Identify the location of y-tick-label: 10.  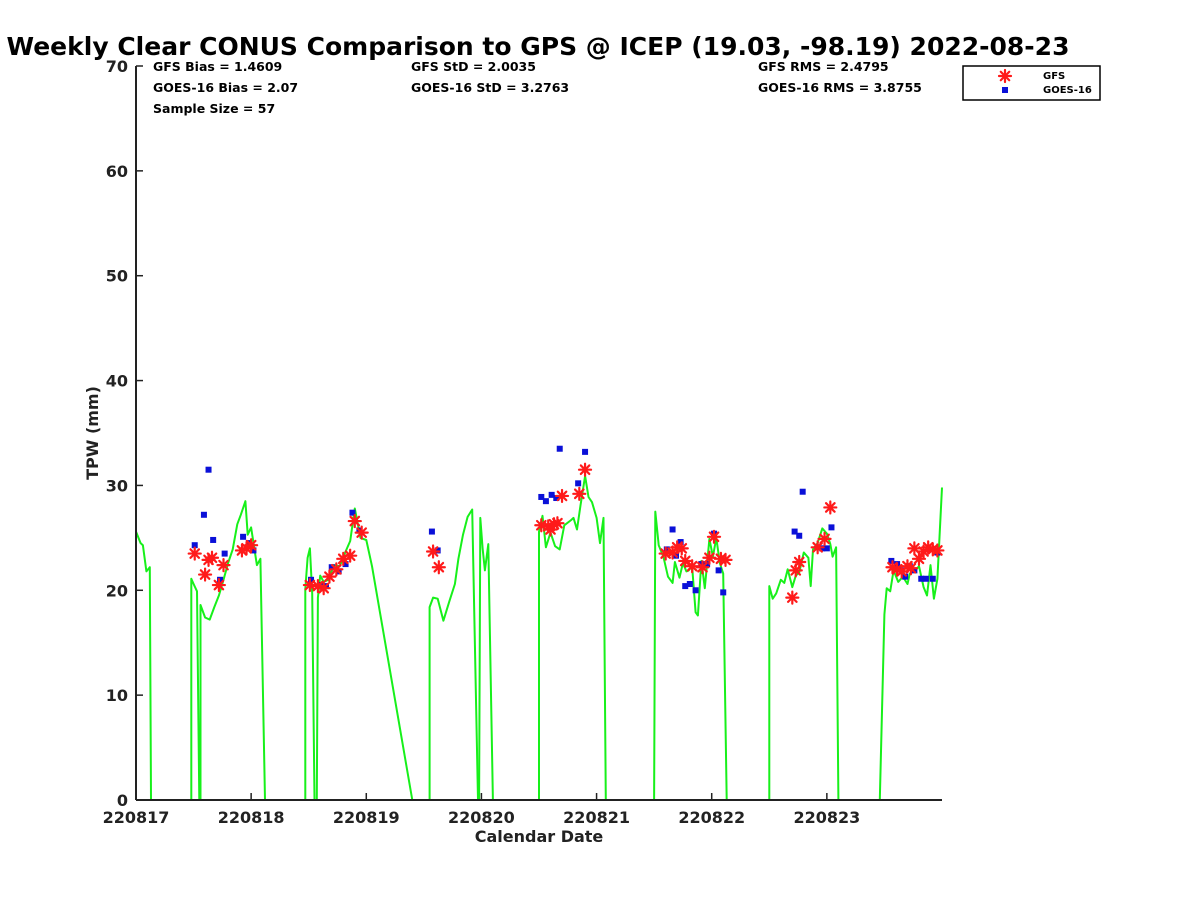
(117, 695).